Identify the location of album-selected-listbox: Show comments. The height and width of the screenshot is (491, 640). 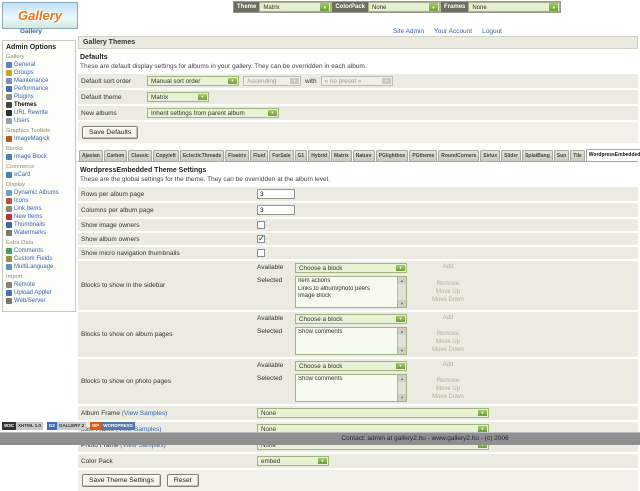
(351, 341).